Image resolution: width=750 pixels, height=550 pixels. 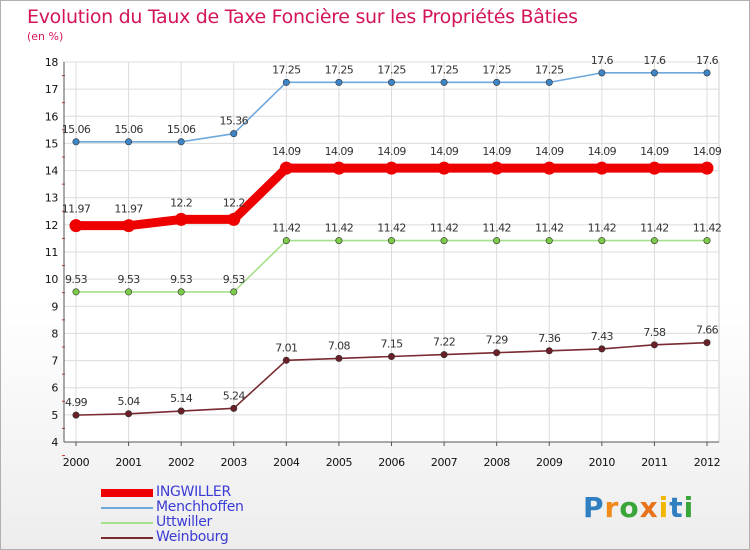 I want to click on x-tick-label: 2000, so click(x=76, y=462).